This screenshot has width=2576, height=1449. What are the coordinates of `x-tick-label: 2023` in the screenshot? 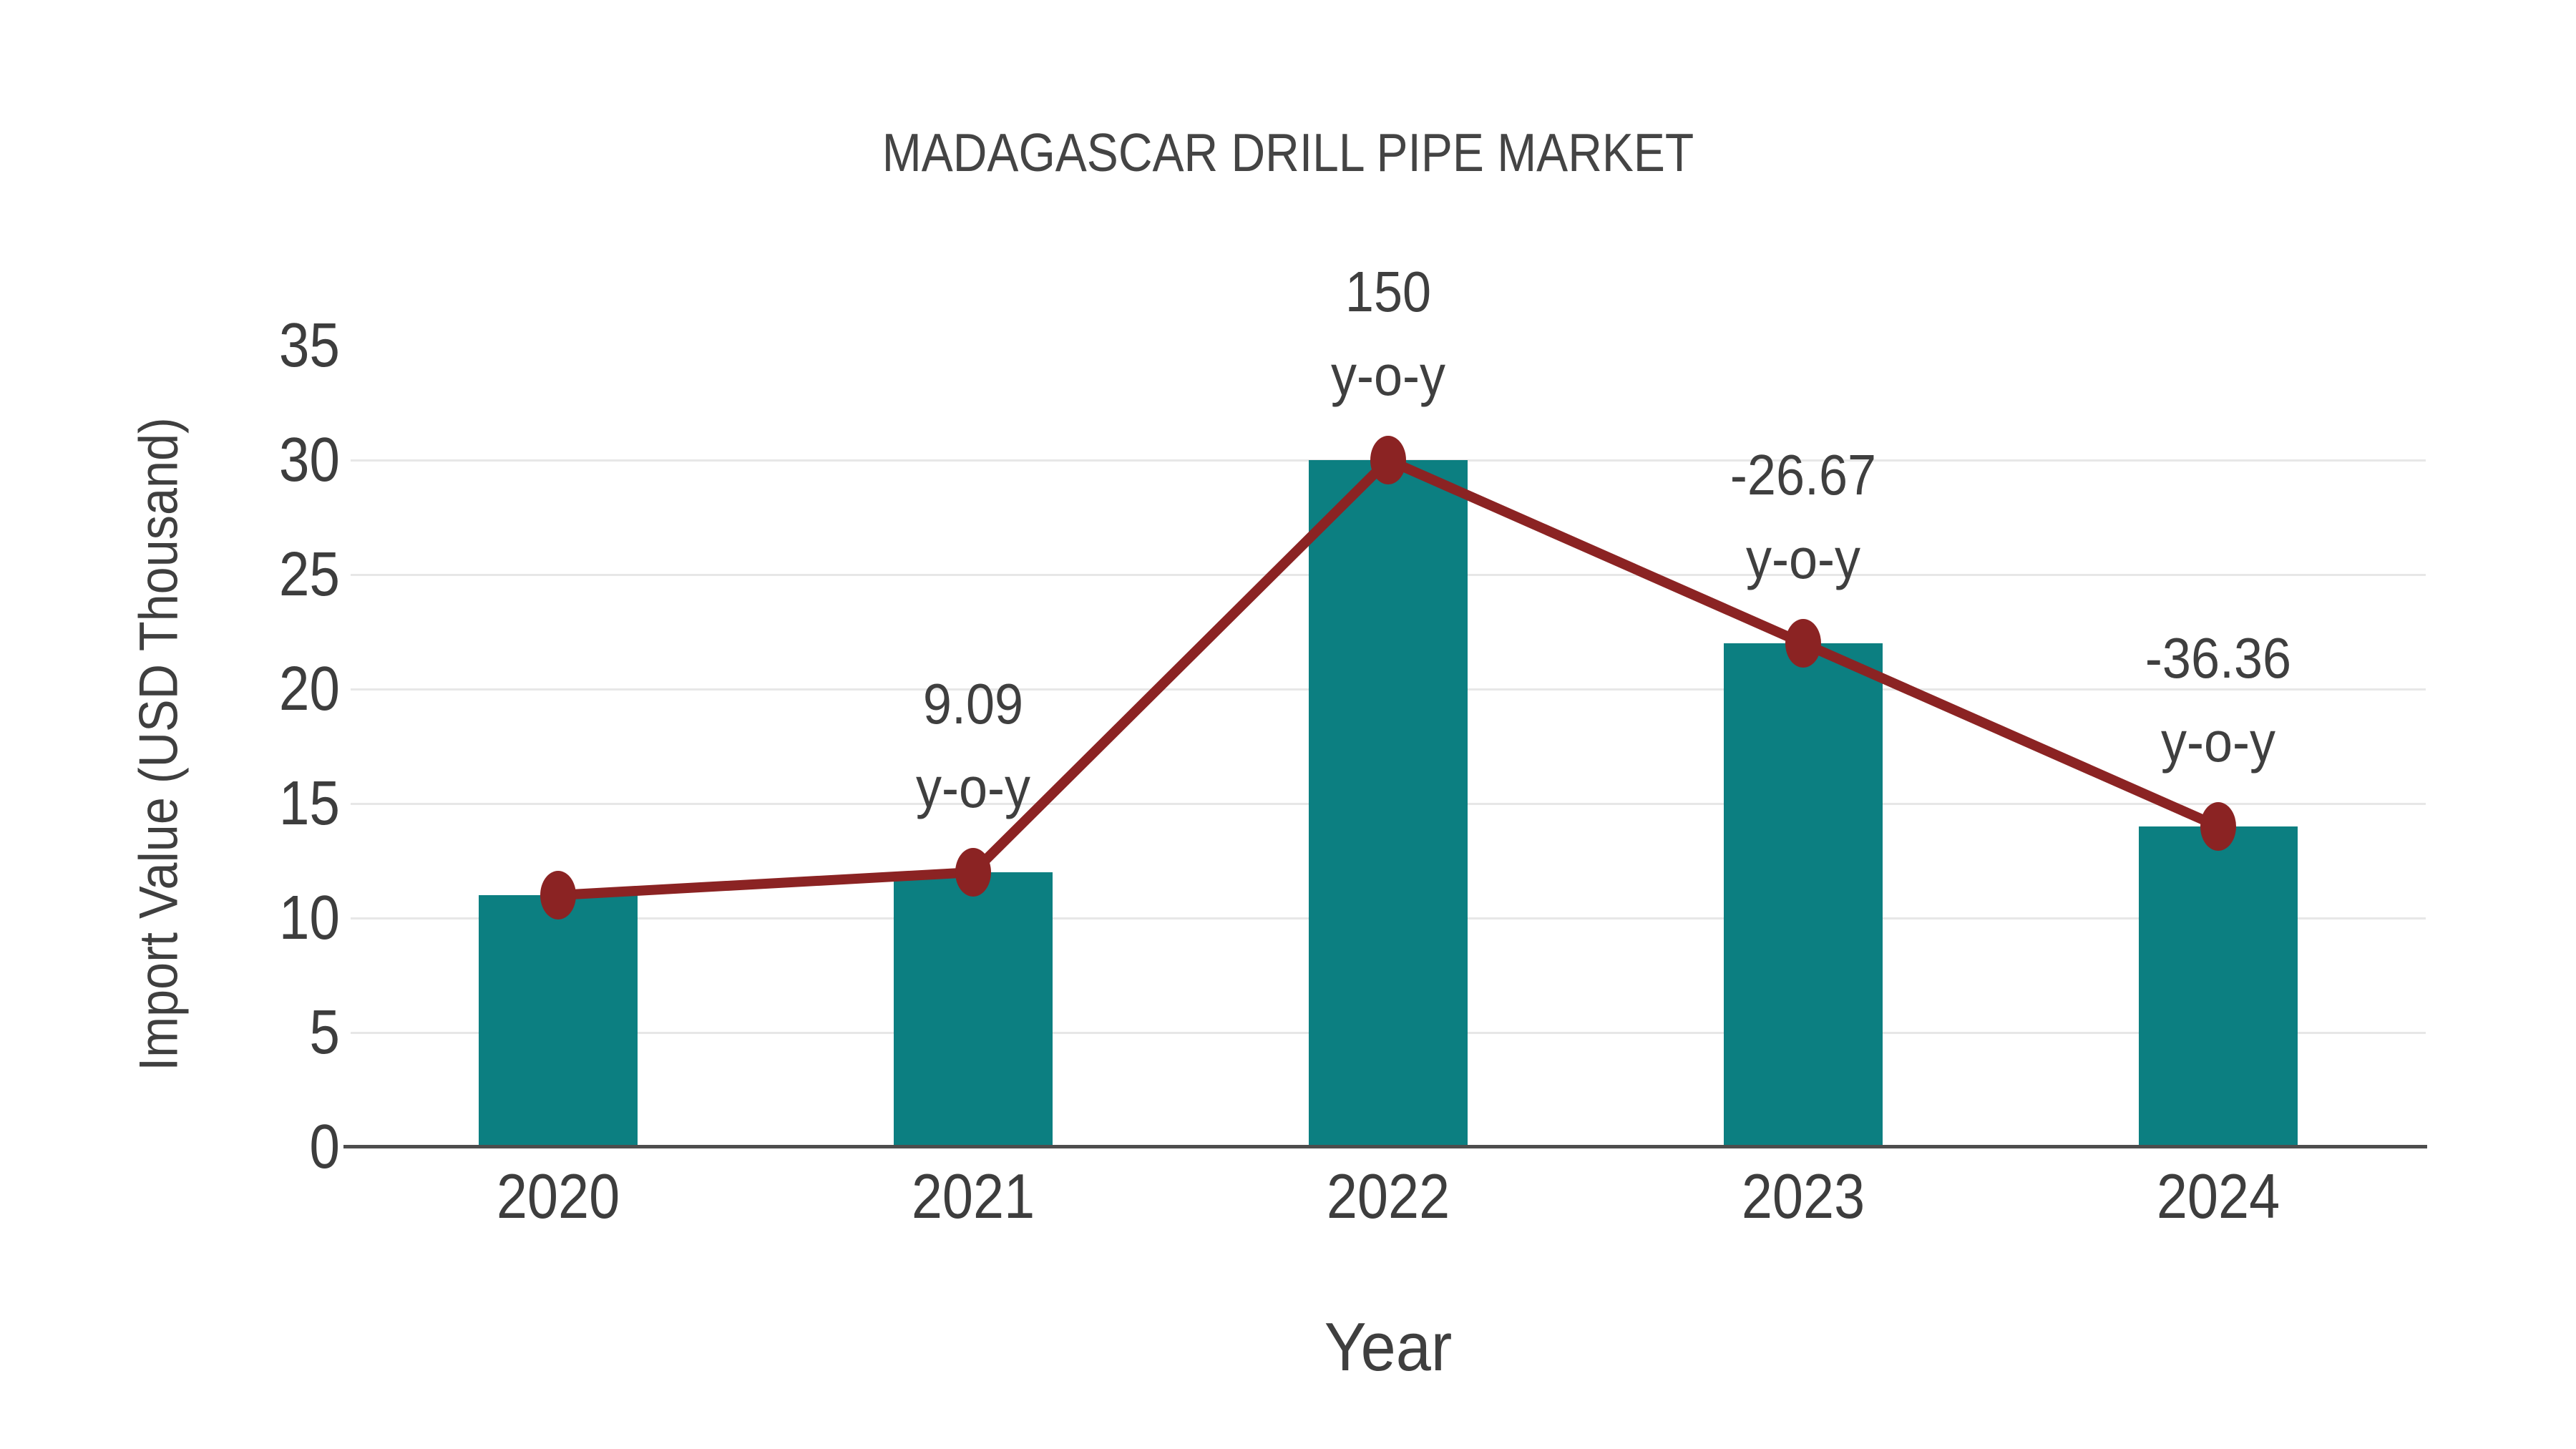 It's located at (1803, 1196).